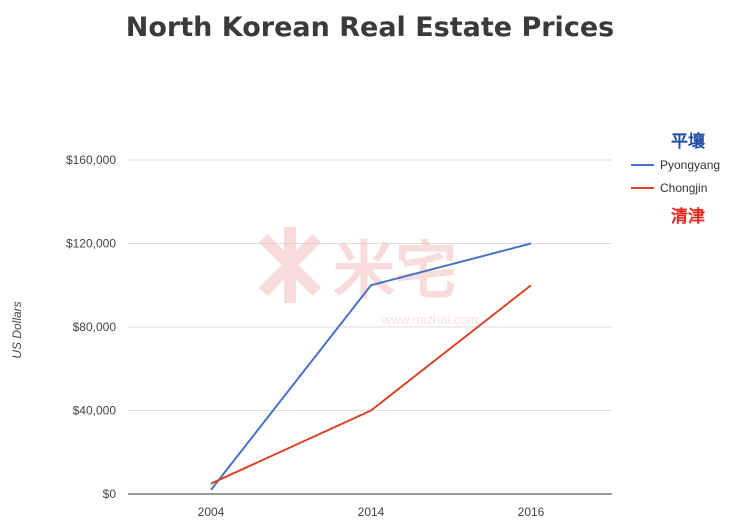 The image size is (740, 530). Describe the element at coordinates (211, 512) in the screenshot. I see `x-tick-label: 2004` at that location.